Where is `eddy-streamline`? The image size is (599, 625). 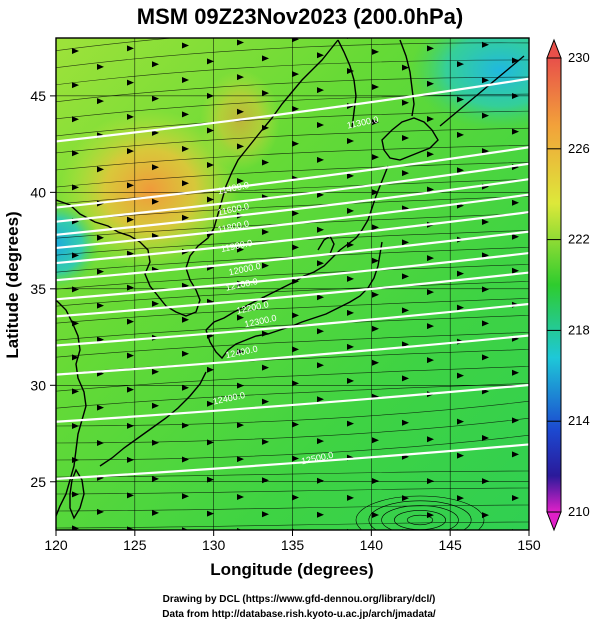 eddy-streamline is located at coordinates (420, 515).